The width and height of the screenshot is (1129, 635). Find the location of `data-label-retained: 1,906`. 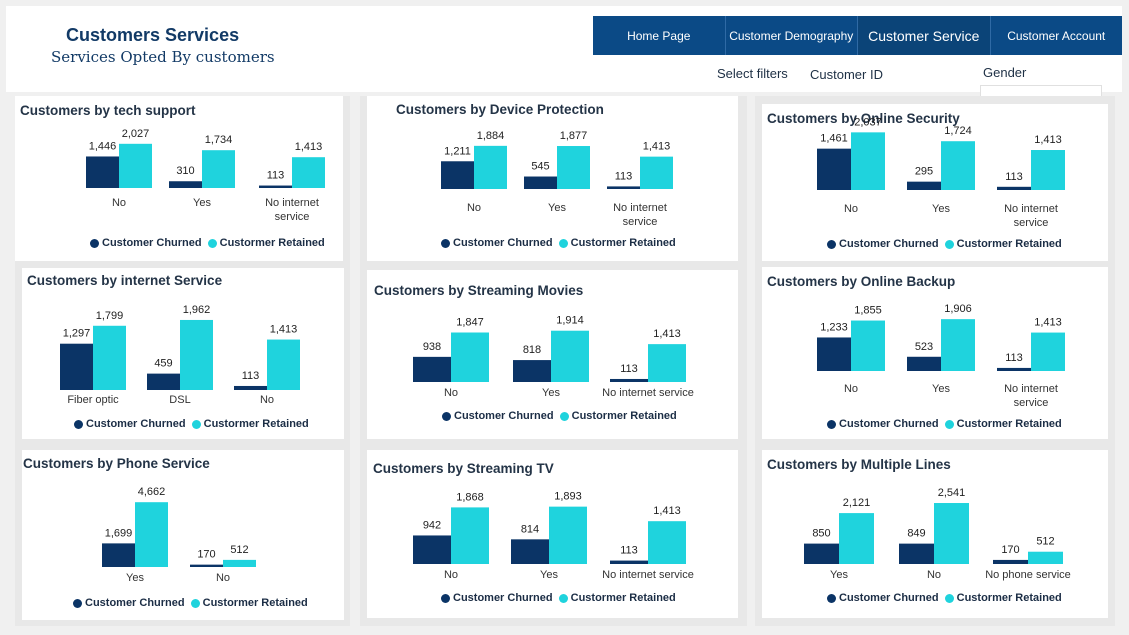

data-label-retained: 1,906 is located at coordinates (958, 309).